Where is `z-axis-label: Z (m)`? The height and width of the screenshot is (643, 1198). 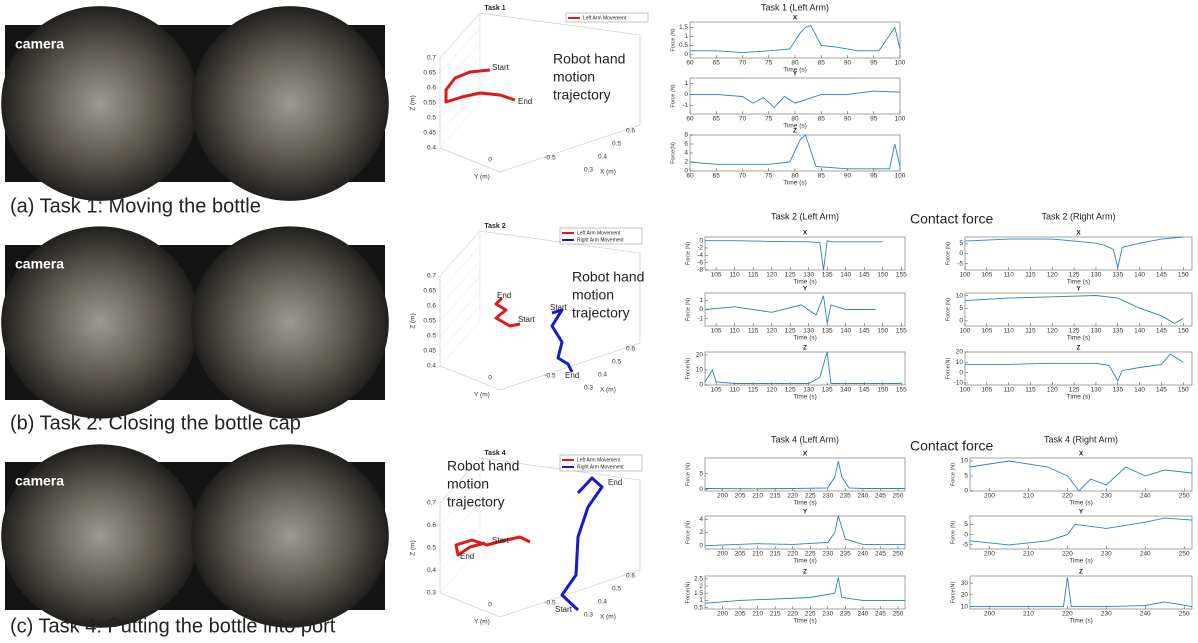
z-axis-label: Z (m) is located at coordinates (413, 103).